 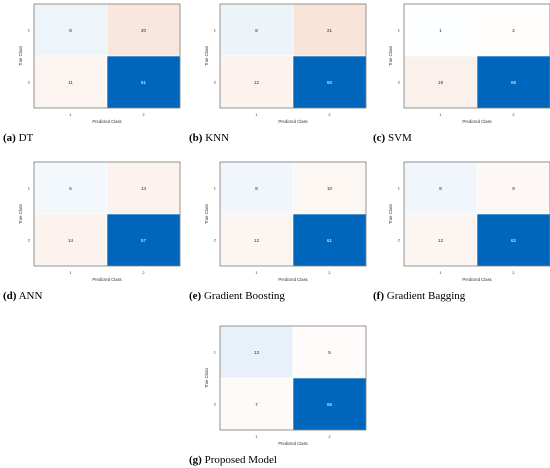 I want to click on caption-knn: (b) KNN, so click(x=209, y=138).